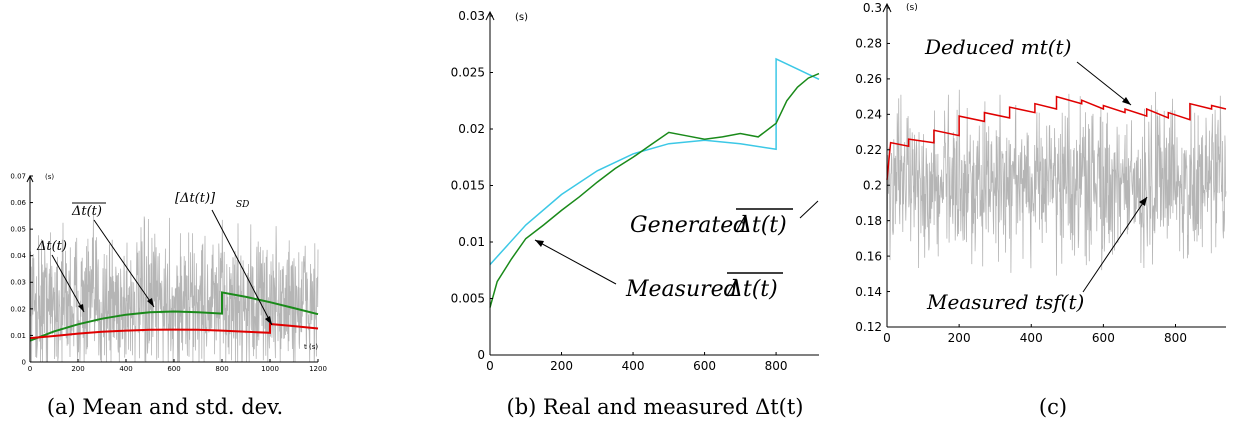  What do you see at coordinates (887, 7) in the screenshot?
I see `c-y-arrow` at bounding box center [887, 7].